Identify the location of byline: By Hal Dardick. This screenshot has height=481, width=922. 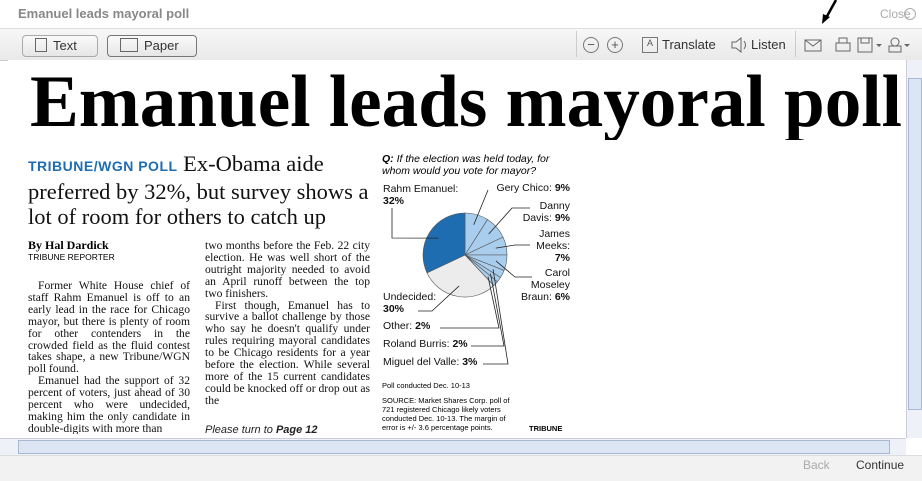
(68, 245).